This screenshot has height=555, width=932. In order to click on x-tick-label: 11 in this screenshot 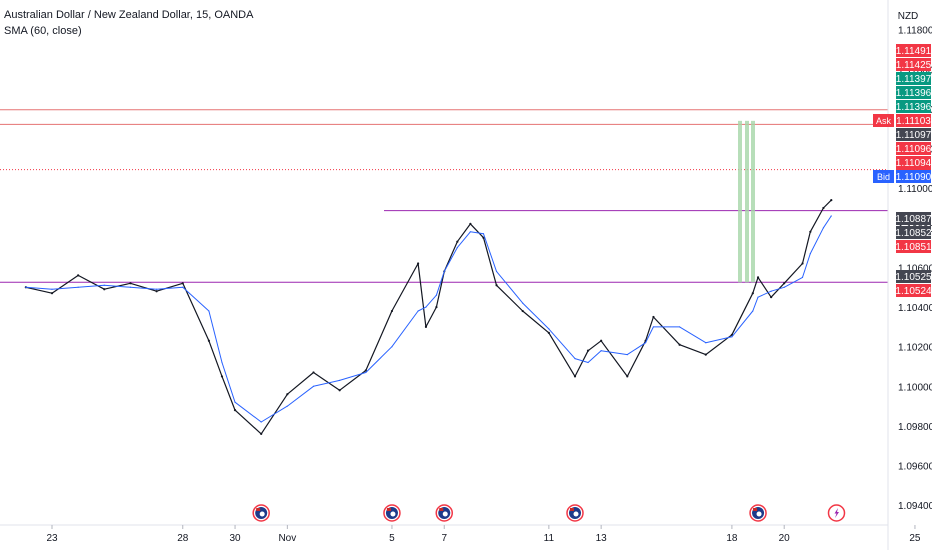, I will do `click(549, 538)`.